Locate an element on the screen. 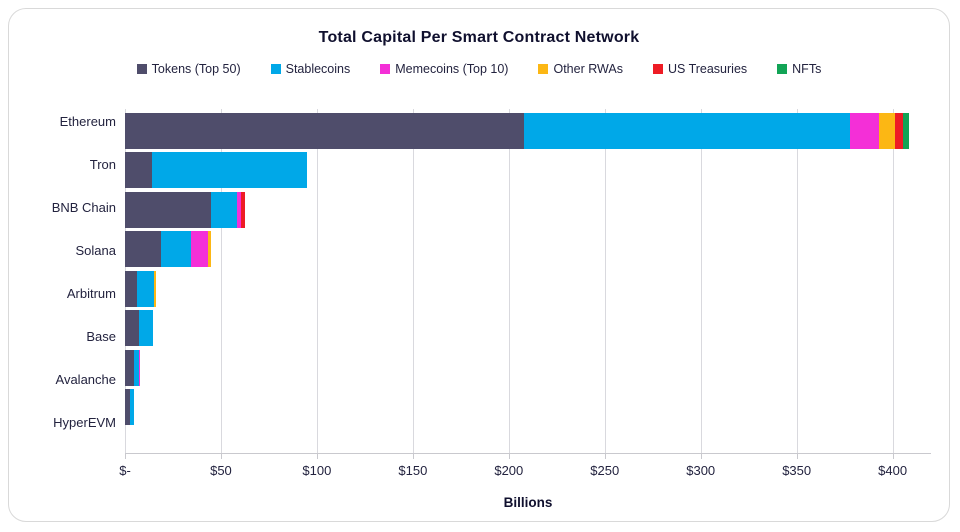 This screenshot has width=960, height=532. x-tick-label: $100 is located at coordinates (317, 470).